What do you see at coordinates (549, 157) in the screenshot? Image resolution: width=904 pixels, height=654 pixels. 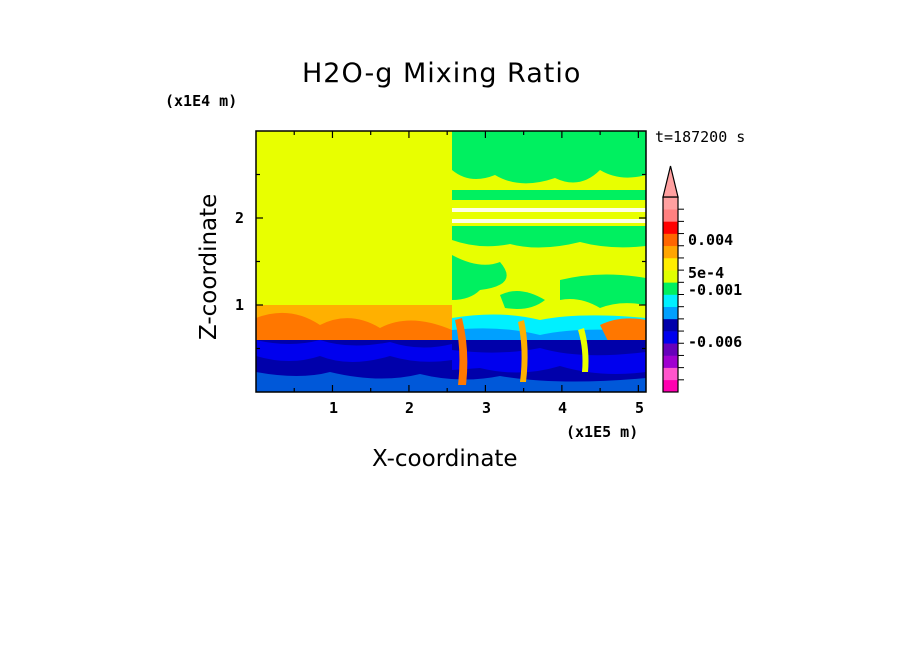 I see `field-upper-right-green` at bounding box center [549, 157].